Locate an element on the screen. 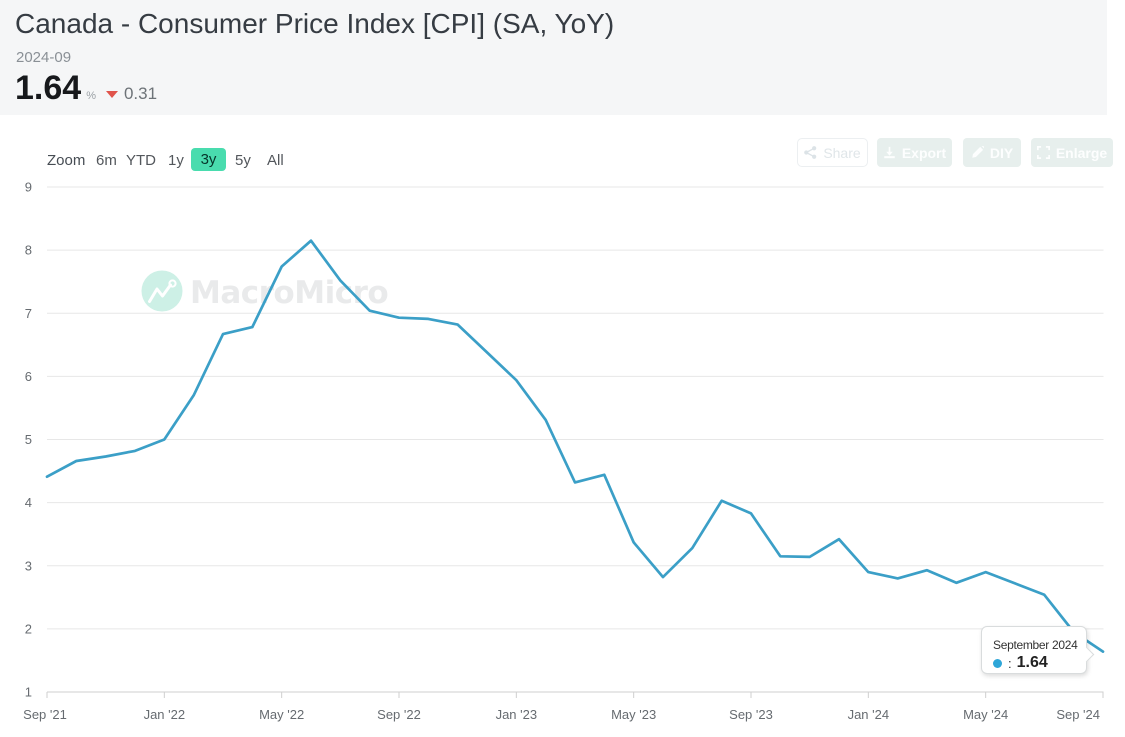  range-all: All is located at coordinates (275, 160).